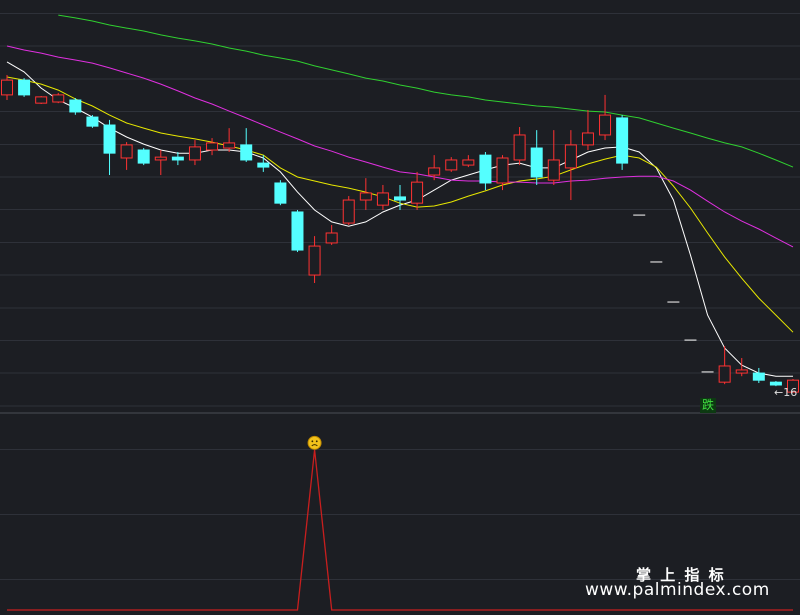 This screenshot has width=800, height=615. Describe the element at coordinates (786, 392) in the screenshot. I see `price-label: ←16` at that location.